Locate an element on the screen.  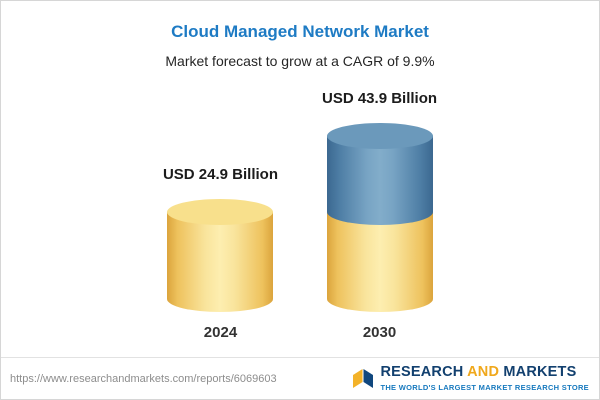
cylinder-segment-blue is located at coordinates (379, 180).